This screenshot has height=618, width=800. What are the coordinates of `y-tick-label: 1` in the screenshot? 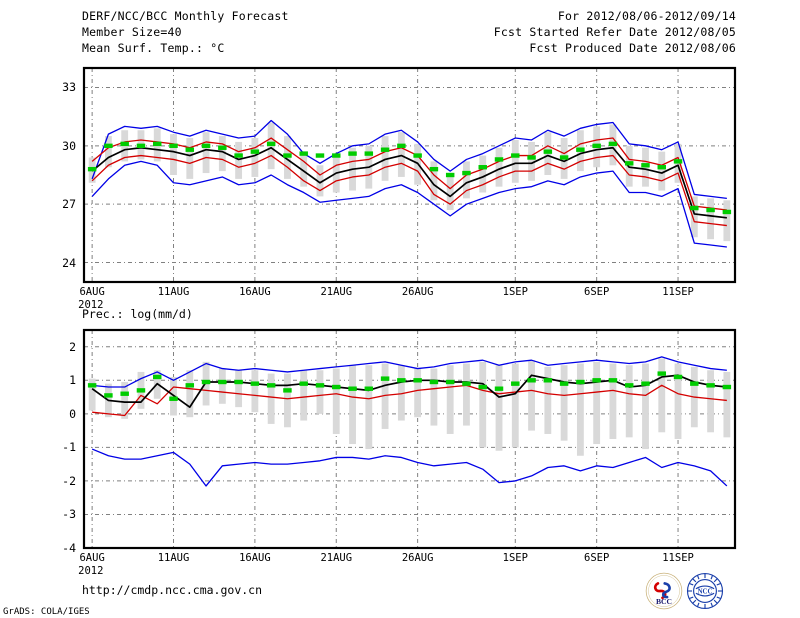 It's located at (72, 380).